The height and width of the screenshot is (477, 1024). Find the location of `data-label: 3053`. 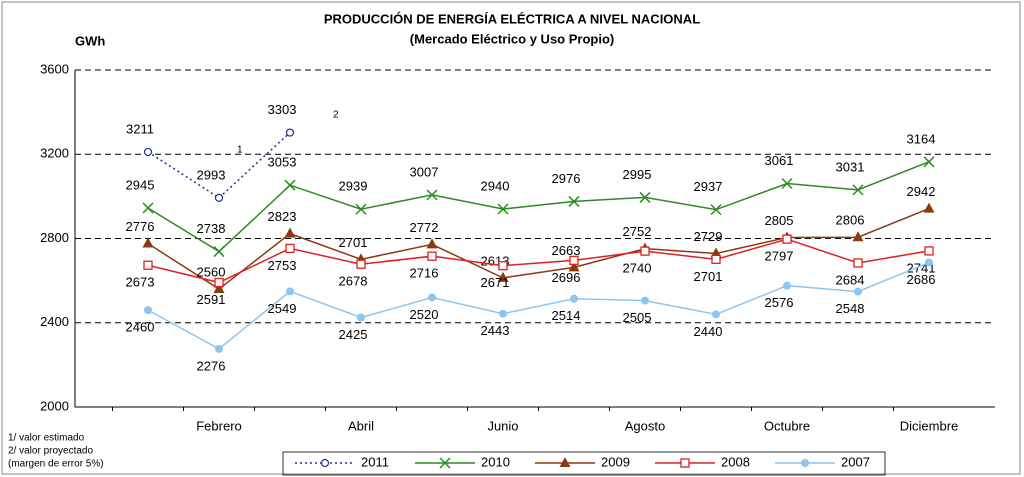

data-label: 3053 is located at coordinates (282, 162).